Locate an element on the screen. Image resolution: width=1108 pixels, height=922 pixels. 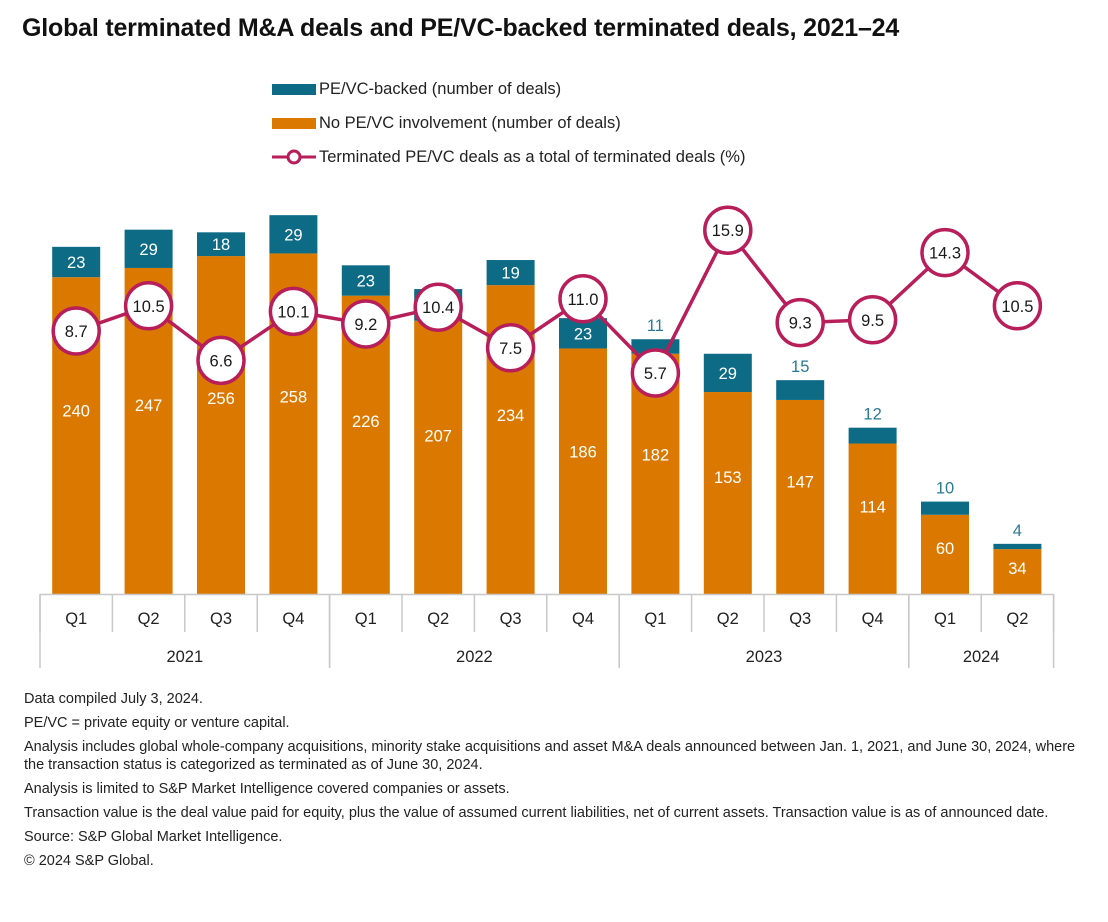
data-label-percentage: 11.0 is located at coordinates (583, 300).